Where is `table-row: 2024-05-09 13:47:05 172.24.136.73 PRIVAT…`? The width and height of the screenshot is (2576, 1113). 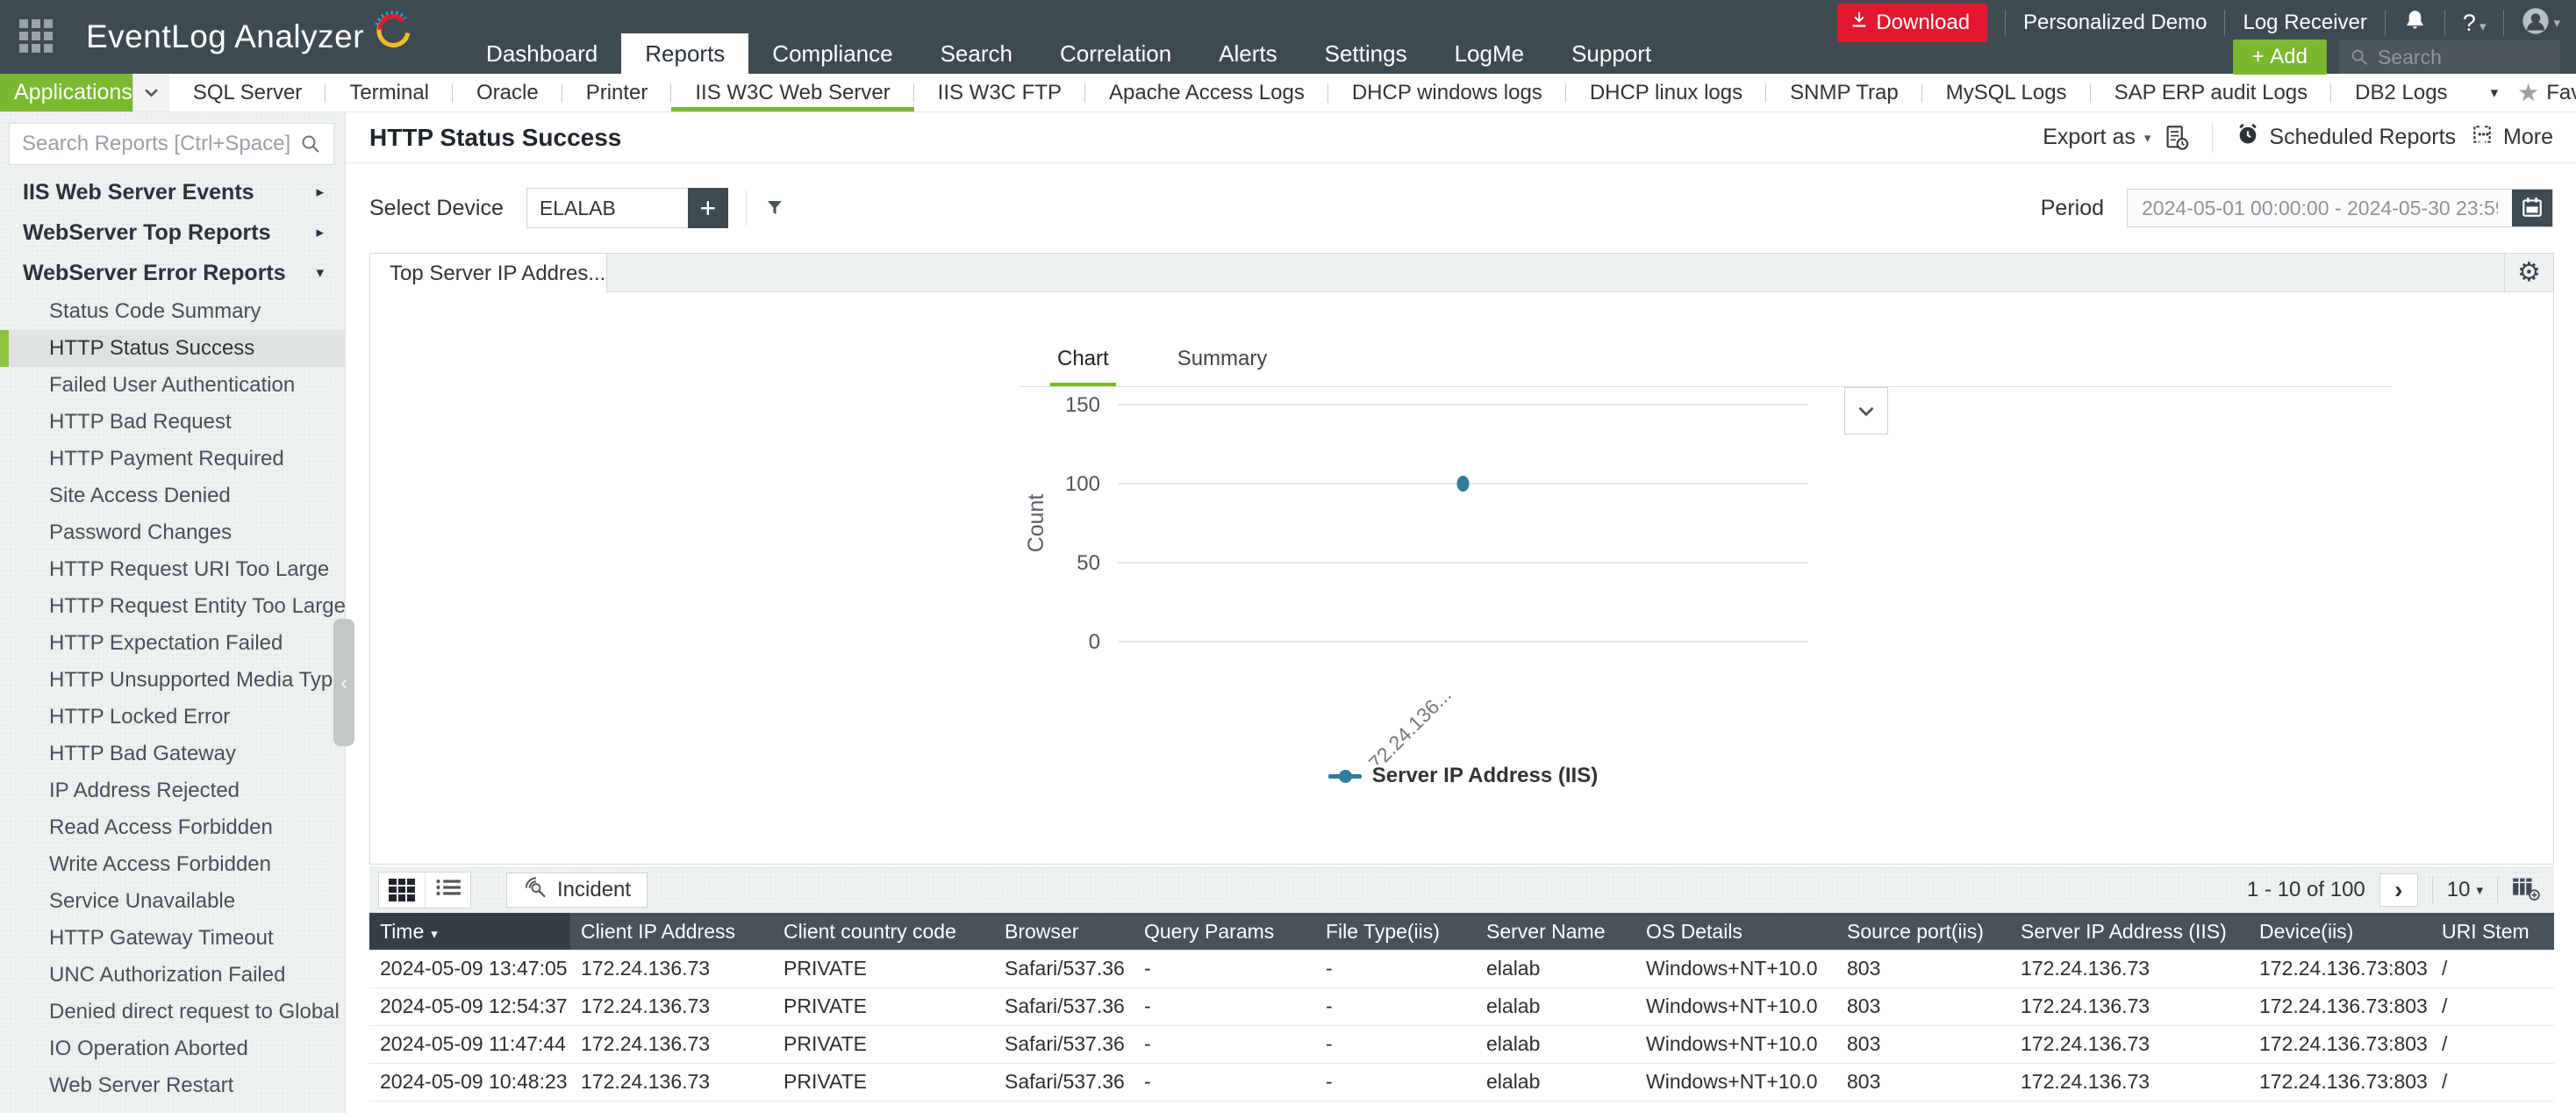
table-row: 2024-05-09 13:47:05 172.24.136.73 PRIVAT… is located at coordinates (1461, 969).